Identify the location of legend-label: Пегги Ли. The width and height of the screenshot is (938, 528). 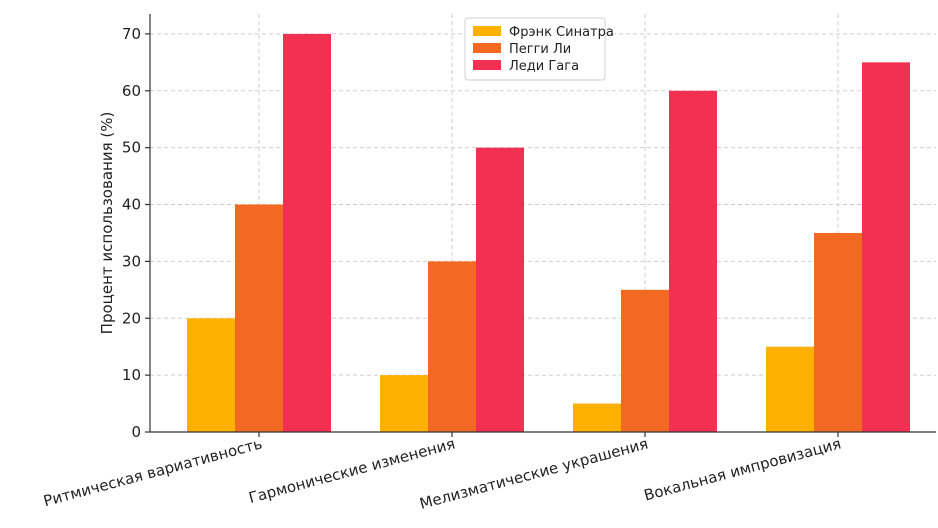
(540, 49).